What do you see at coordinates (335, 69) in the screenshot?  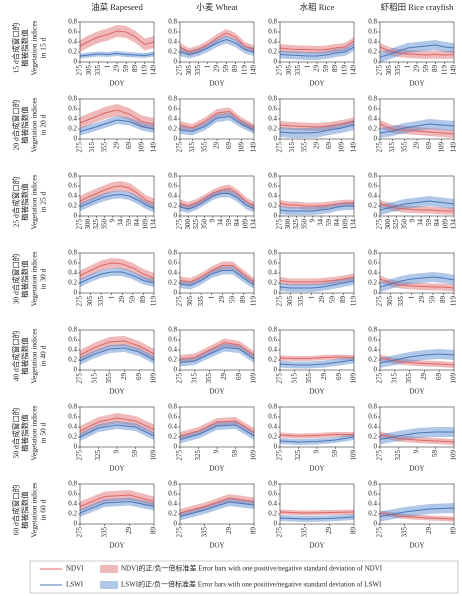 I see `x-tick-label: 89` at bounding box center [335, 69].